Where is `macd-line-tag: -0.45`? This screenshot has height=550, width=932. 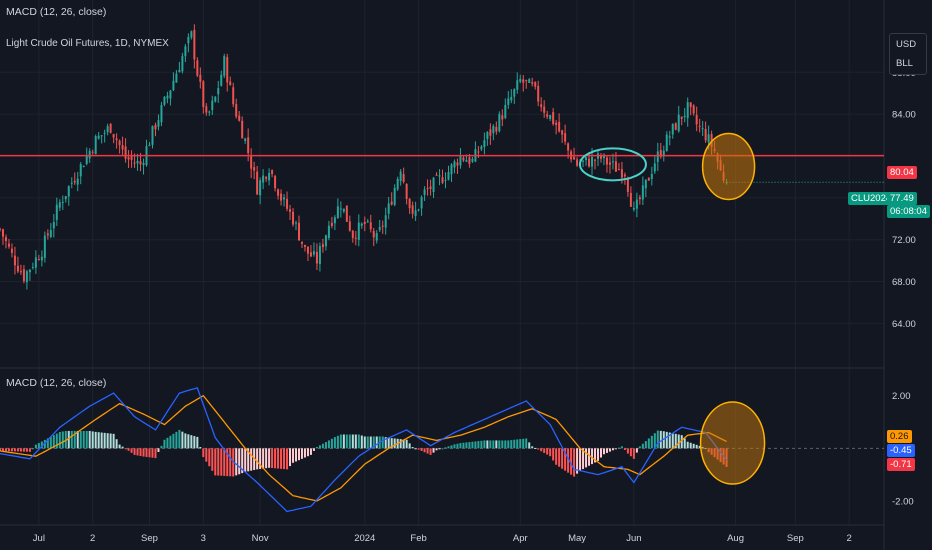 macd-line-tag: -0.45 is located at coordinates (901, 450).